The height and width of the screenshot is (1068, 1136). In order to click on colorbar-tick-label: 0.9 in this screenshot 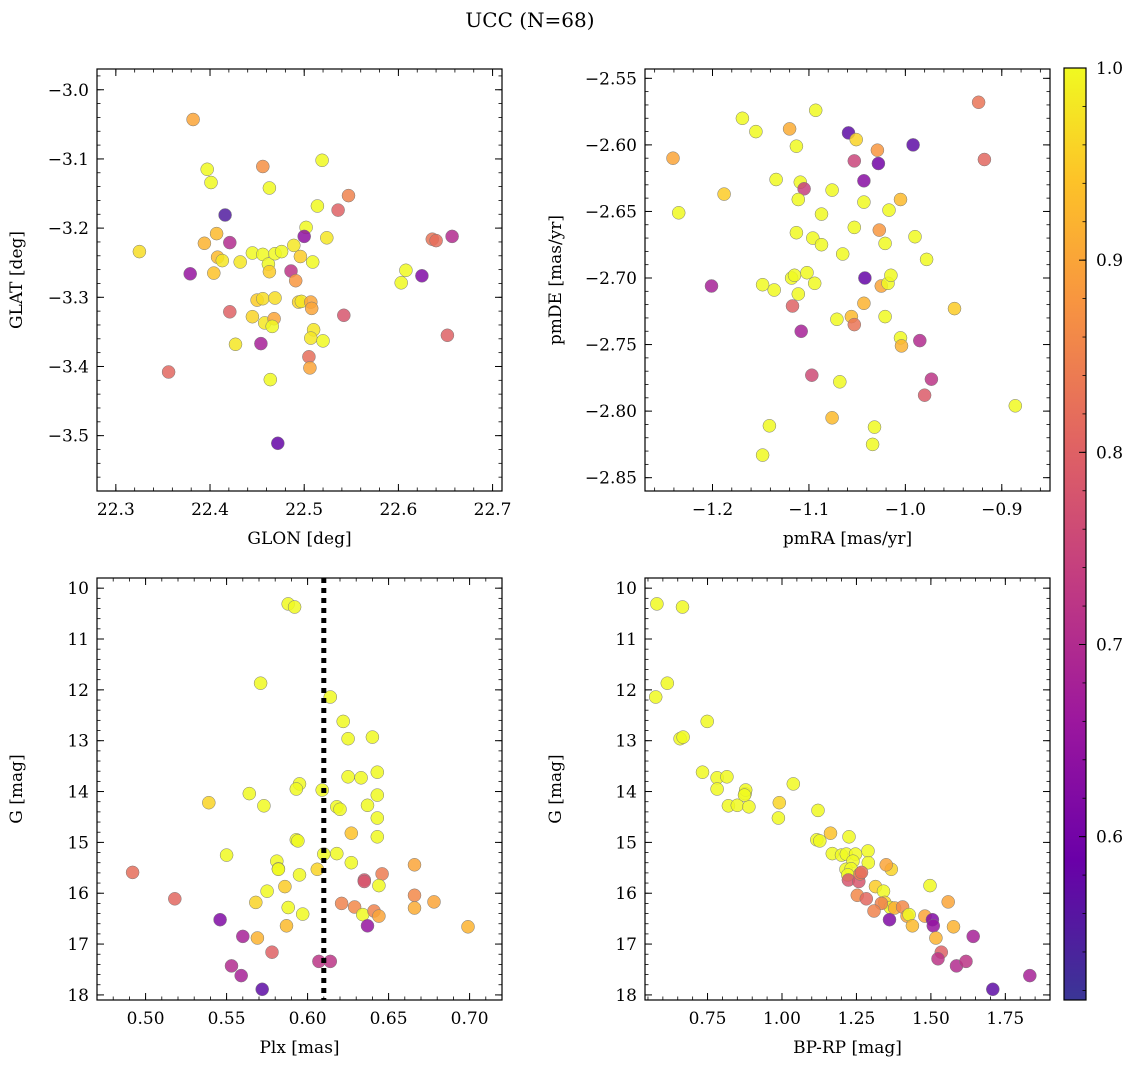, I will do `click(1109, 261)`.